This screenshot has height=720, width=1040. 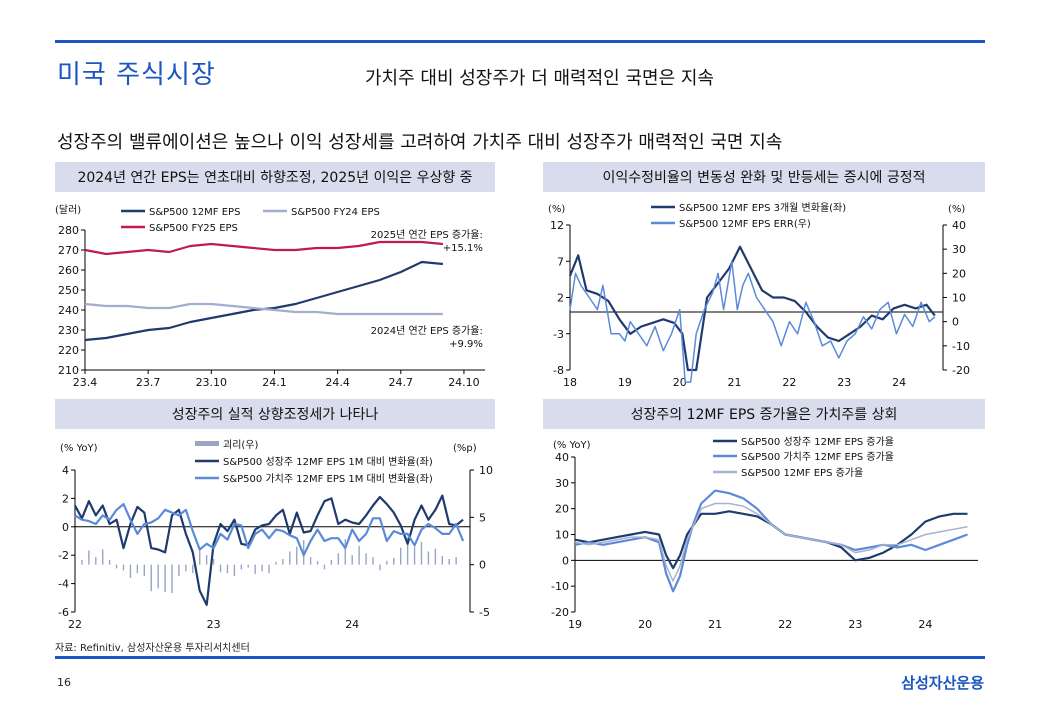 I want to click on right-axis-unit: (%p), so click(x=465, y=448).